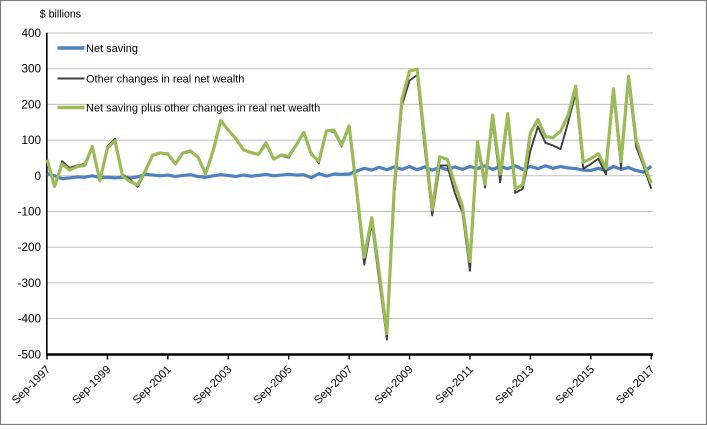  Describe the element at coordinates (112, 49) in the screenshot. I see `svg-text: Net saving` at that location.